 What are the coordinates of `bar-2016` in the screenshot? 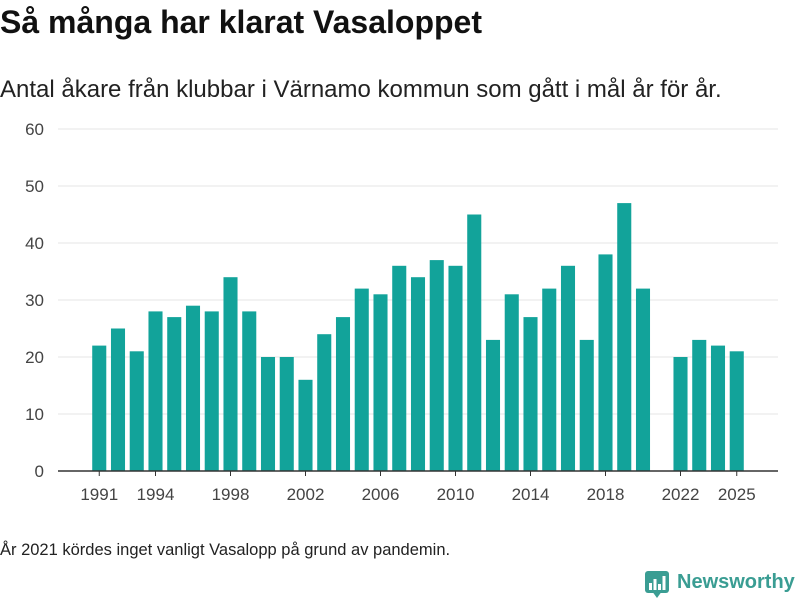 It's located at (568, 368).